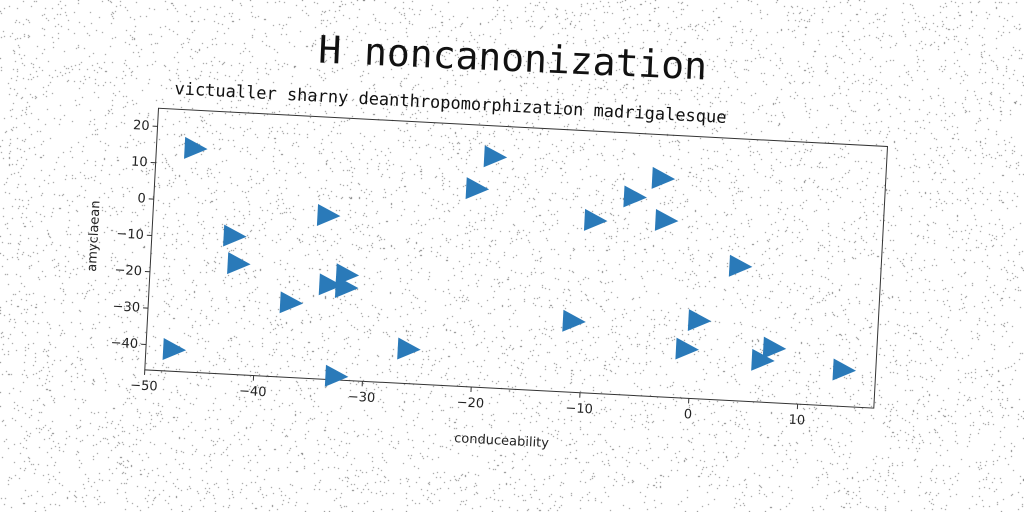 The width and height of the screenshot is (1024, 512). What do you see at coordinates (796, 421) in the screenshot?
I see `x-tick-label: 10` at bounding box center [796, 421].